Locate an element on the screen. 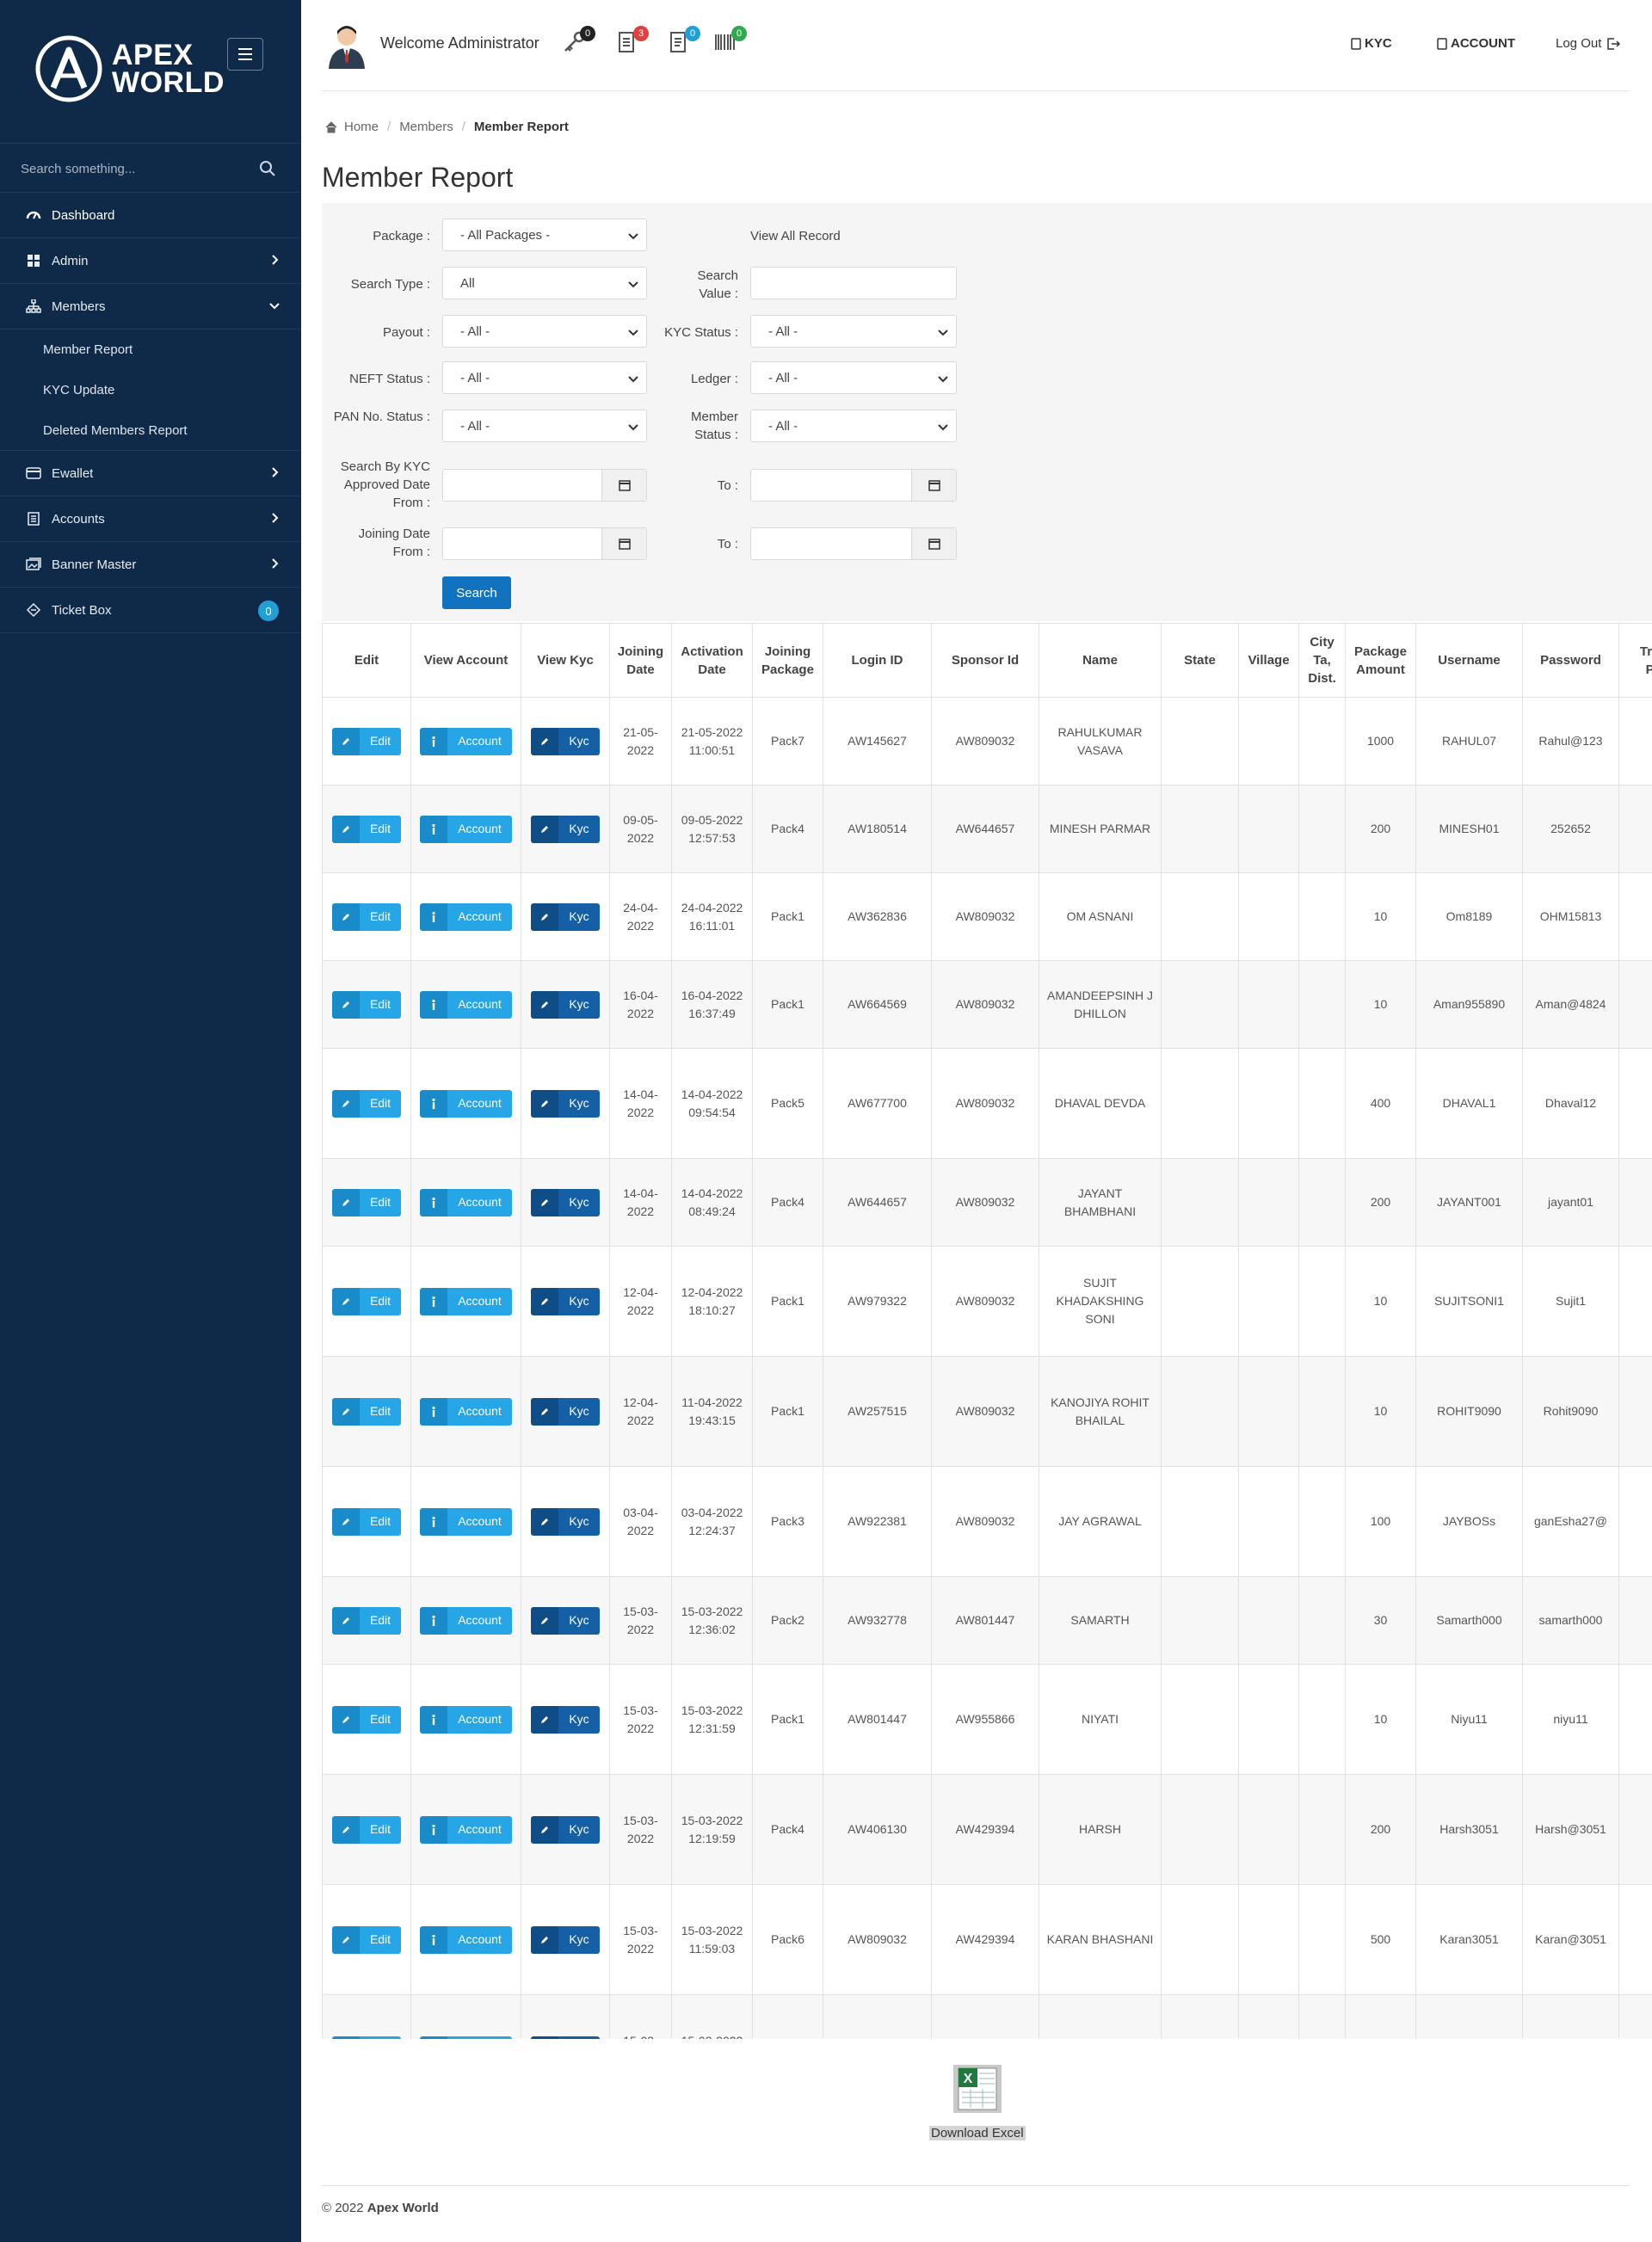 This screenshot has width=1652, height=2242. joining-date-from-input is located at coordinates (544, 543).